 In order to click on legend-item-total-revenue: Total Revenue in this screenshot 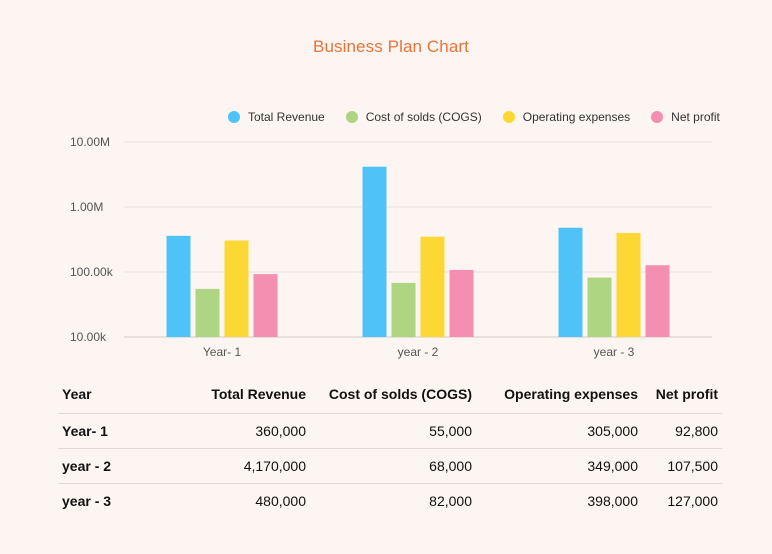, I will do `click(276, 117)`.